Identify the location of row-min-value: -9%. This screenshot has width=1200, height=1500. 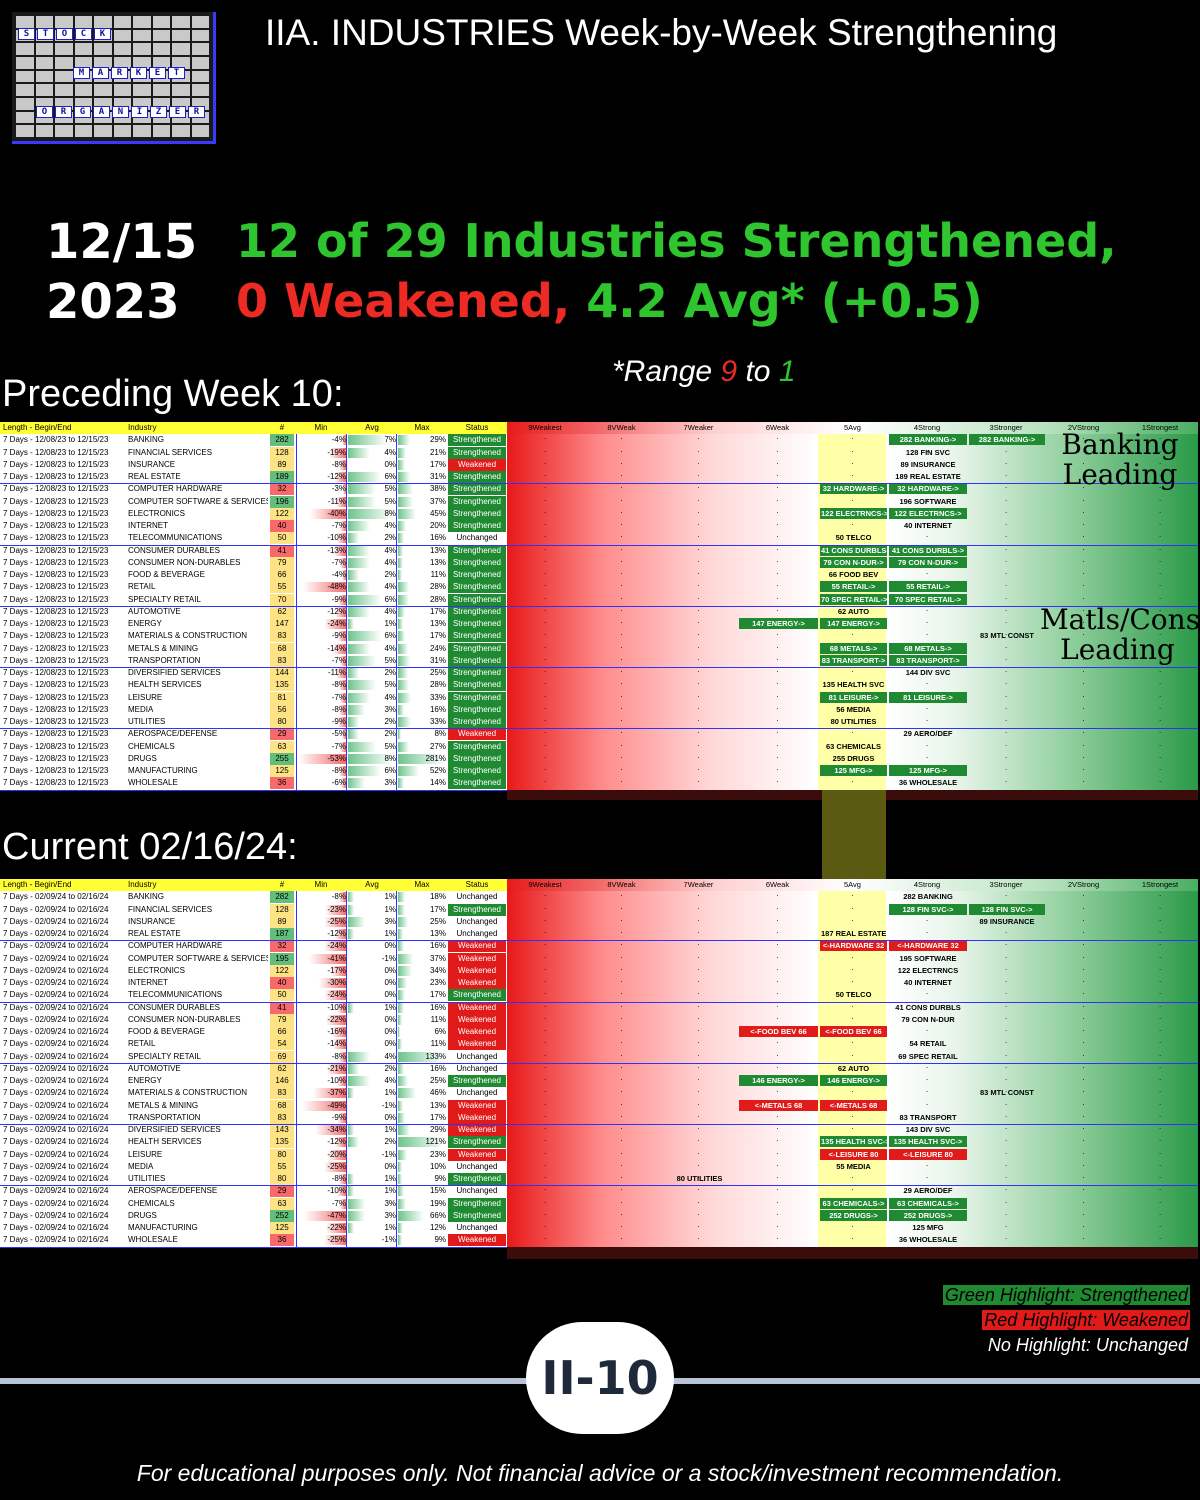
(338, 599).